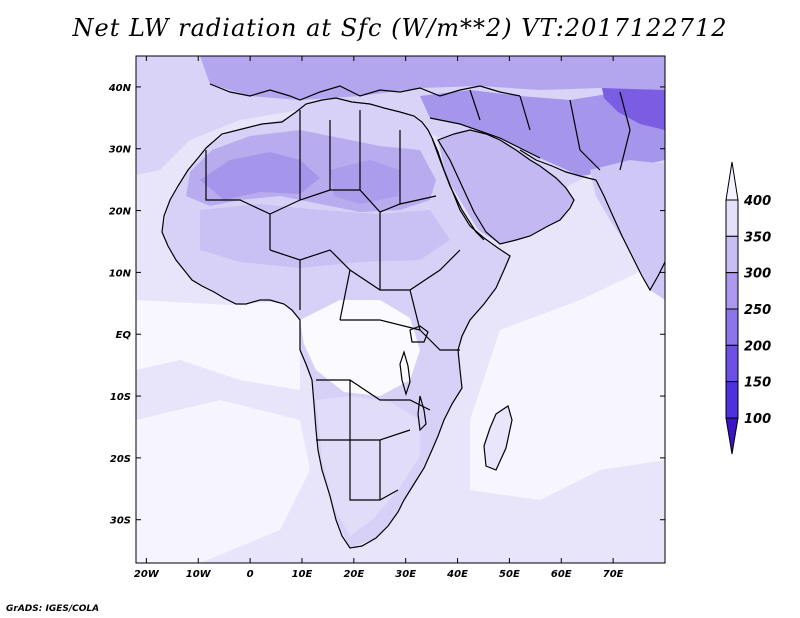 The image size is (800, 618). I want to click on sahel-mid, so click(325, 236).